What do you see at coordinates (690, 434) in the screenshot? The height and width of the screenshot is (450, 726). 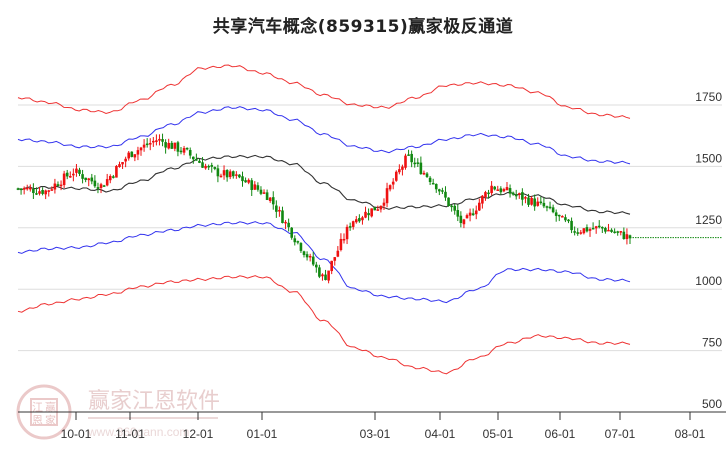 I see `x-tick-label: 08-01` at bounding box center [690, 434].